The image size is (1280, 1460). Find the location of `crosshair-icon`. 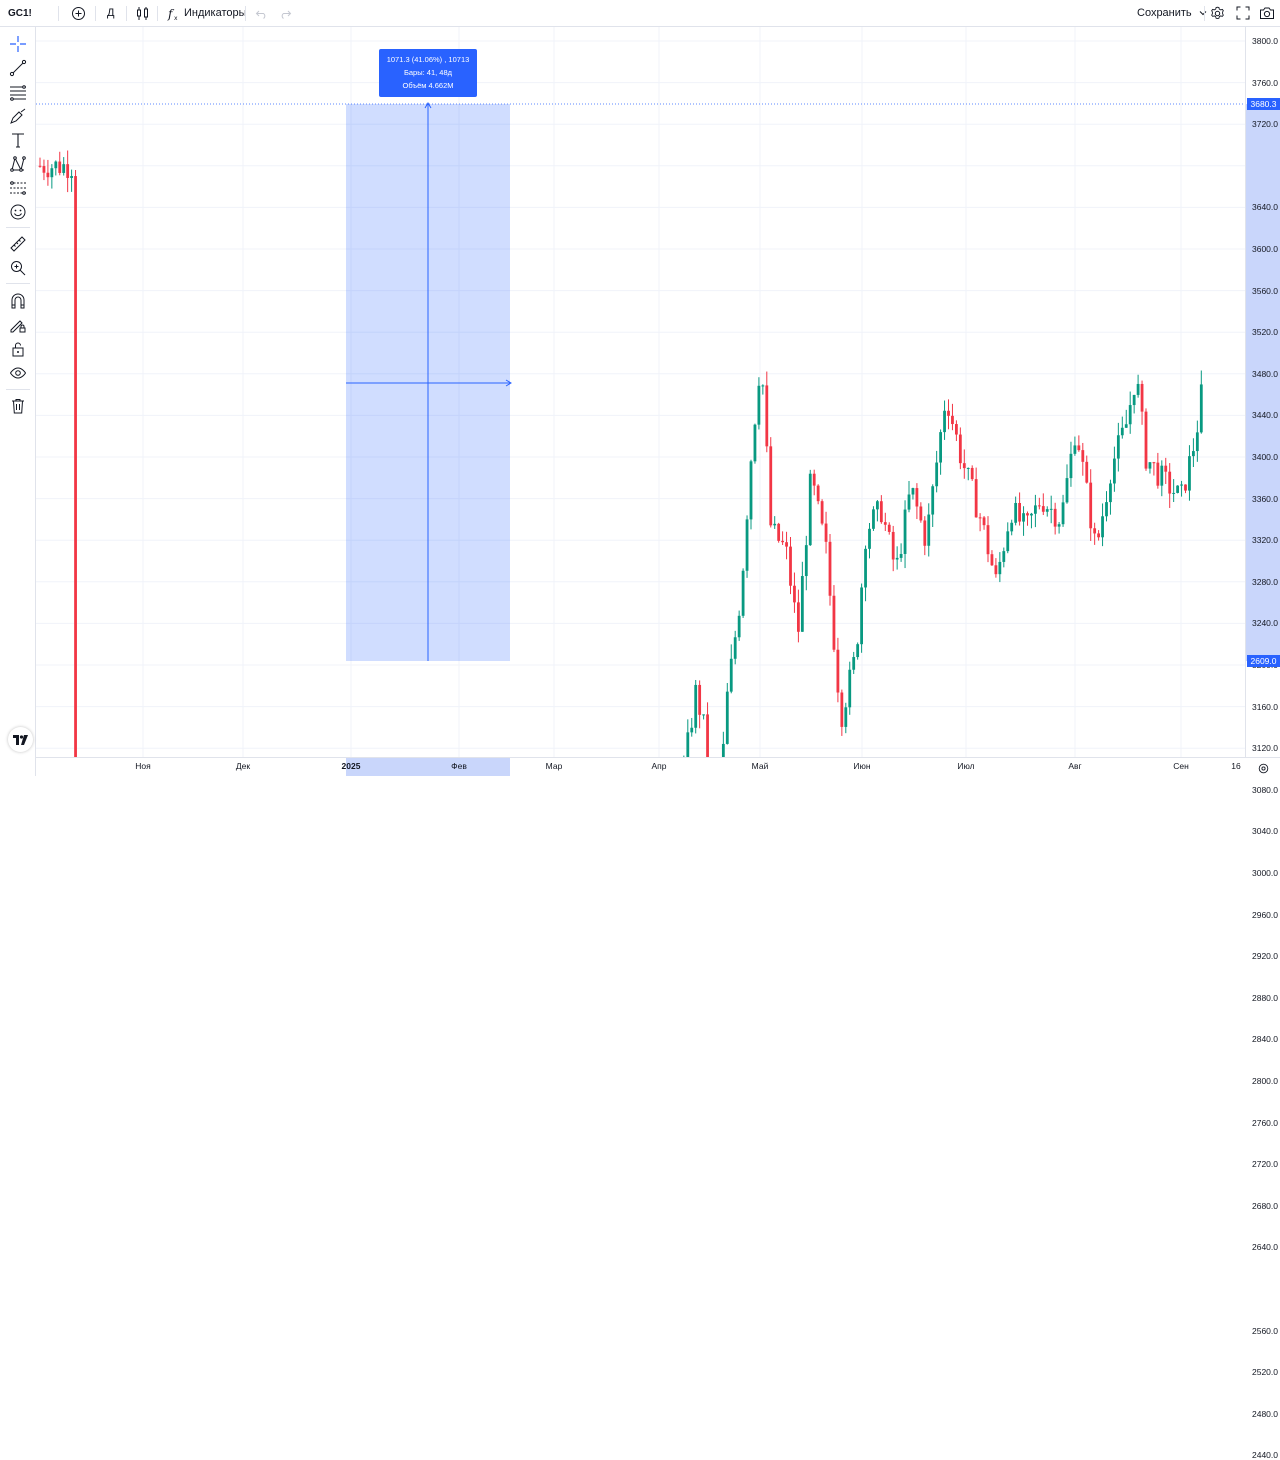

crosshair-icon is located at coordinates (18, 44).